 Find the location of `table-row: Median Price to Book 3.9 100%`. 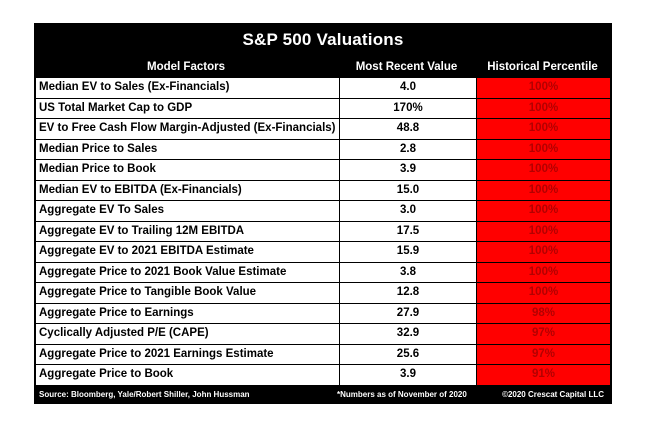

table-row: Median Price to Book 3.9 100% is located at coordinates (323, 170).